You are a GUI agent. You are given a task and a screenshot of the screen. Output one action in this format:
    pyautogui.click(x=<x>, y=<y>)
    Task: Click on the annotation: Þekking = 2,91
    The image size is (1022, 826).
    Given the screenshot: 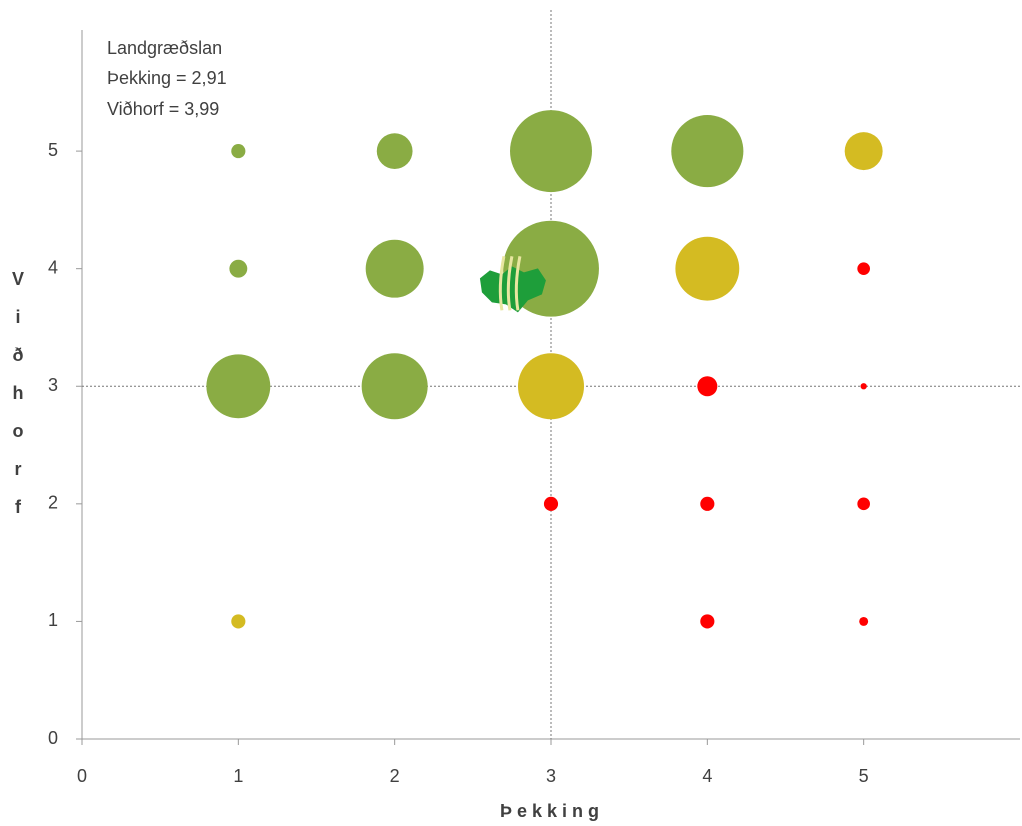 What is the action you would take?
    pyautogui.click(x=167, y=78)
    